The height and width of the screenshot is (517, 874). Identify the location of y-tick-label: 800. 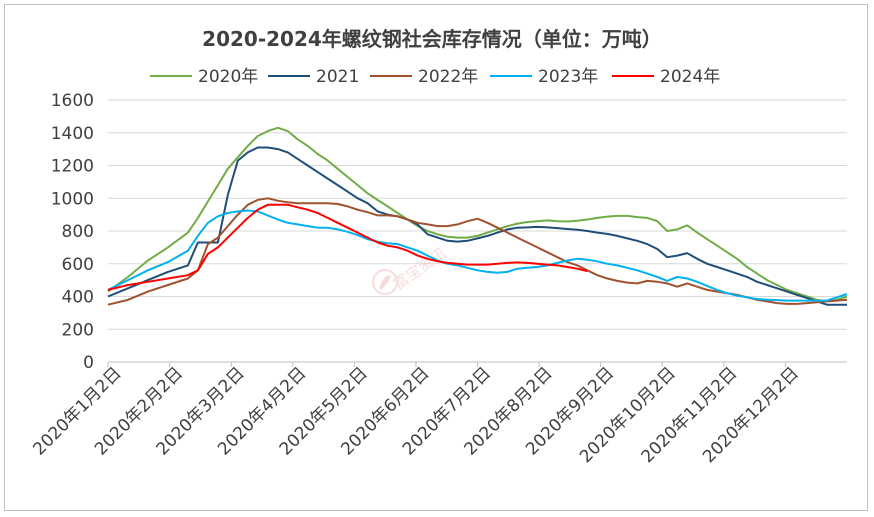
(78, 232).